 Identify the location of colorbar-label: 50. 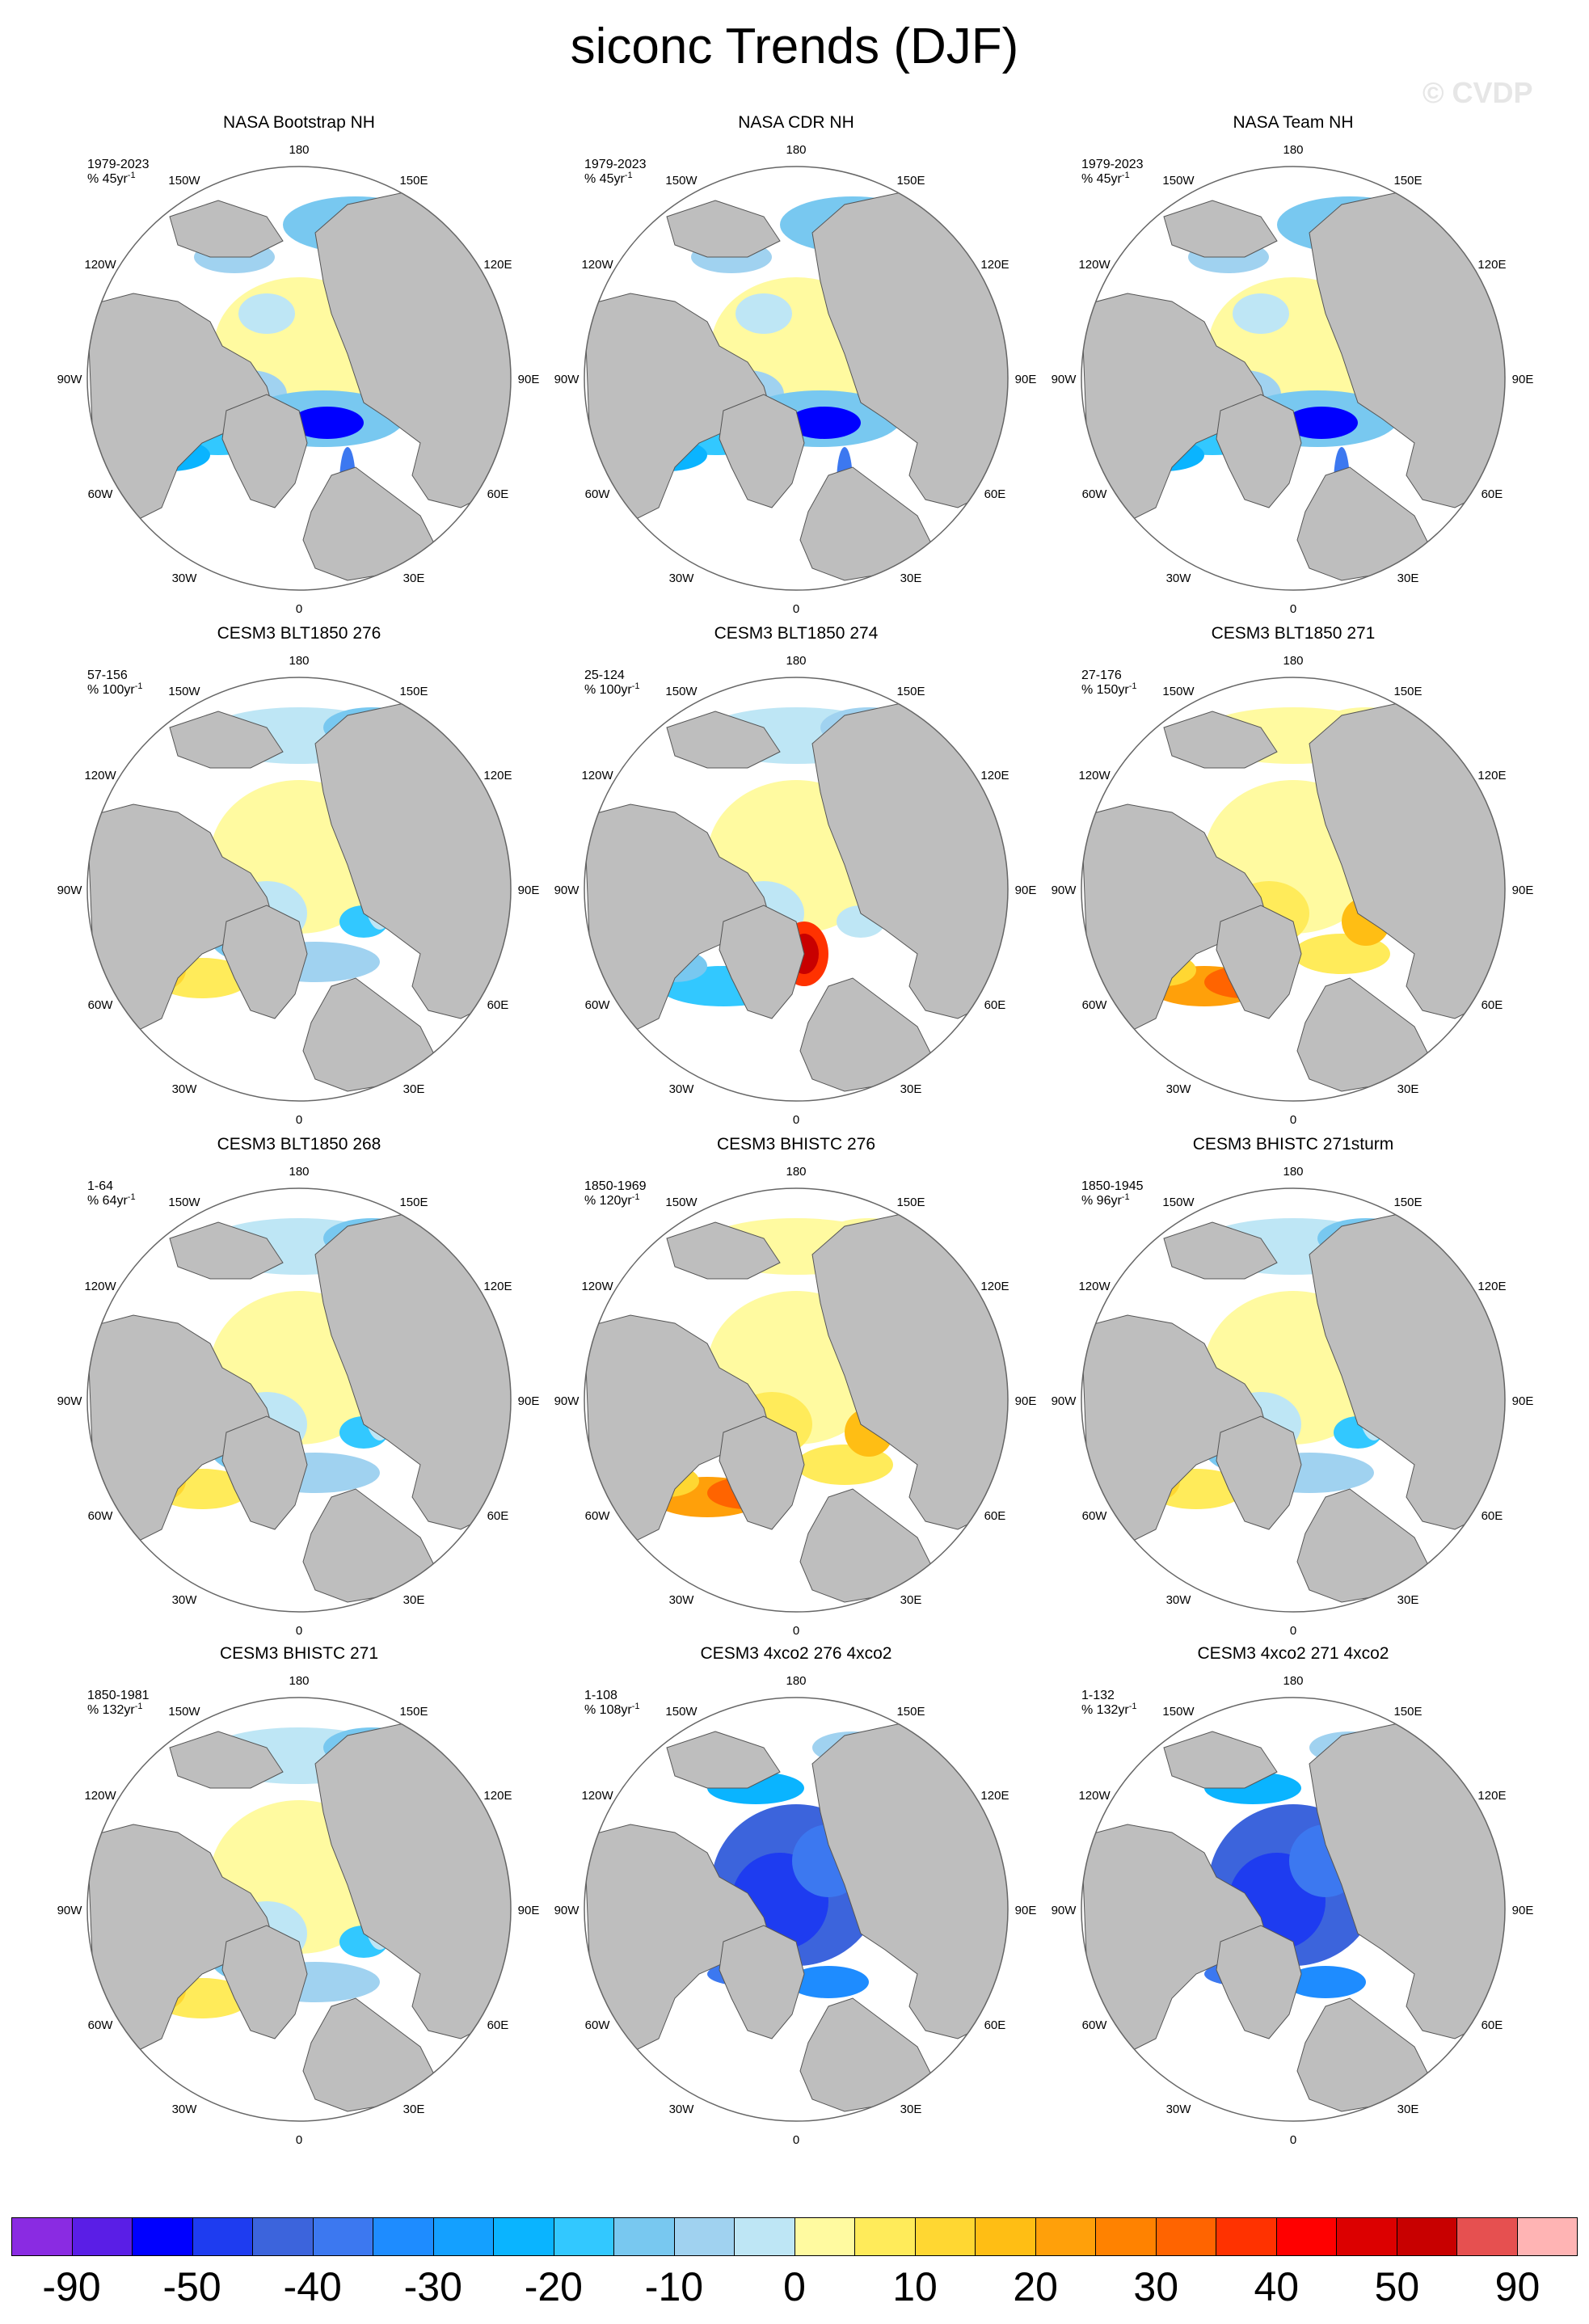
(1397, 2286).